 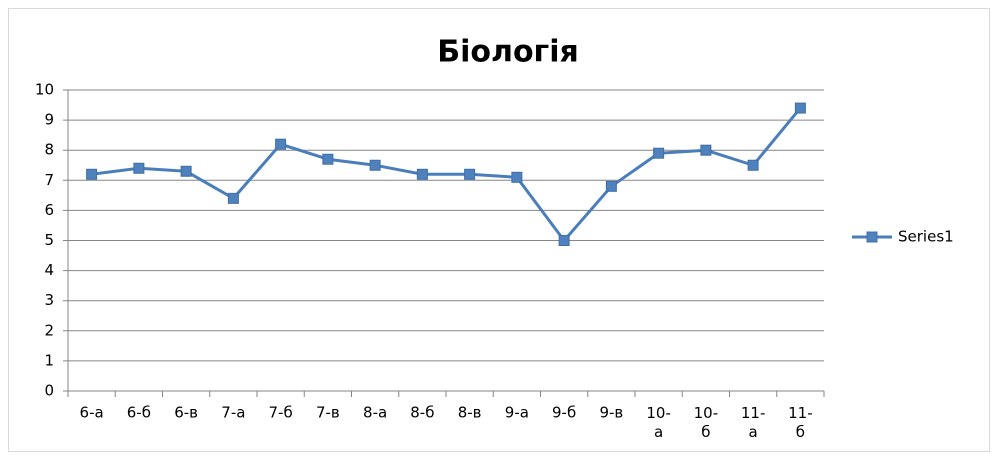 What do you see at coordinates (49, 180) in the screenshot?
I see `y-tick-label: 7` at bounding box center [49, 180].